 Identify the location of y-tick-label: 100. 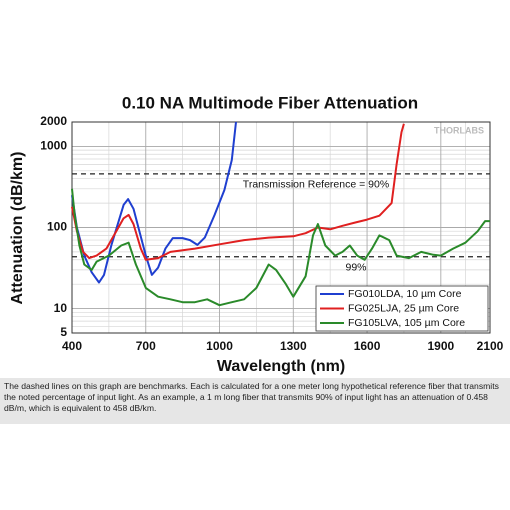
(57, 227).